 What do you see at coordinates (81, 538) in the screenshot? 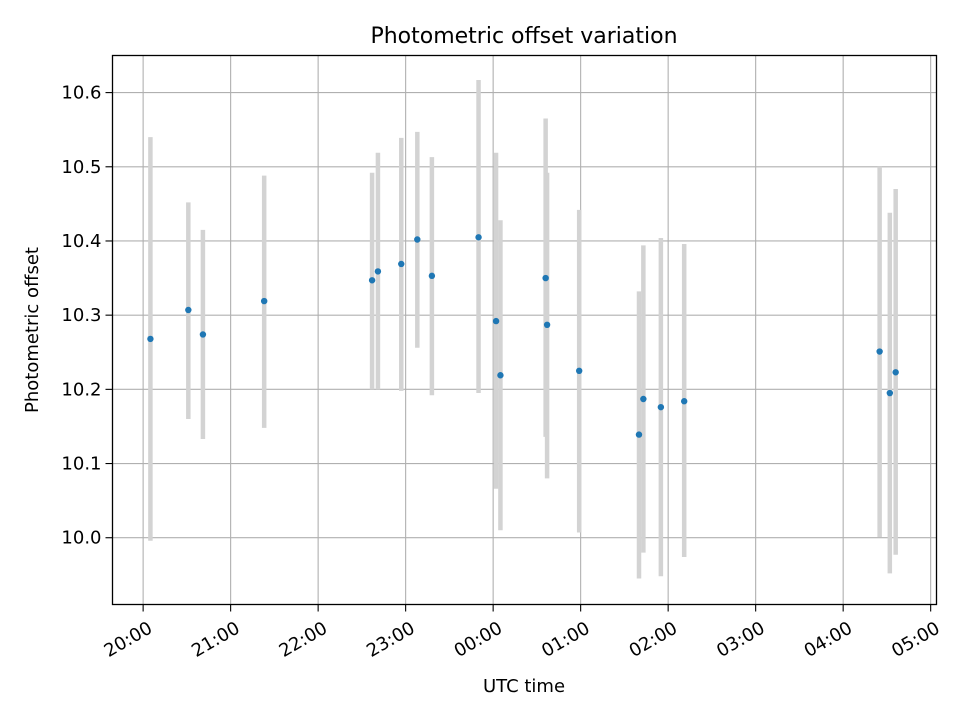
I see `y-tick-label: 10.0` at bounding box center [81, 538].